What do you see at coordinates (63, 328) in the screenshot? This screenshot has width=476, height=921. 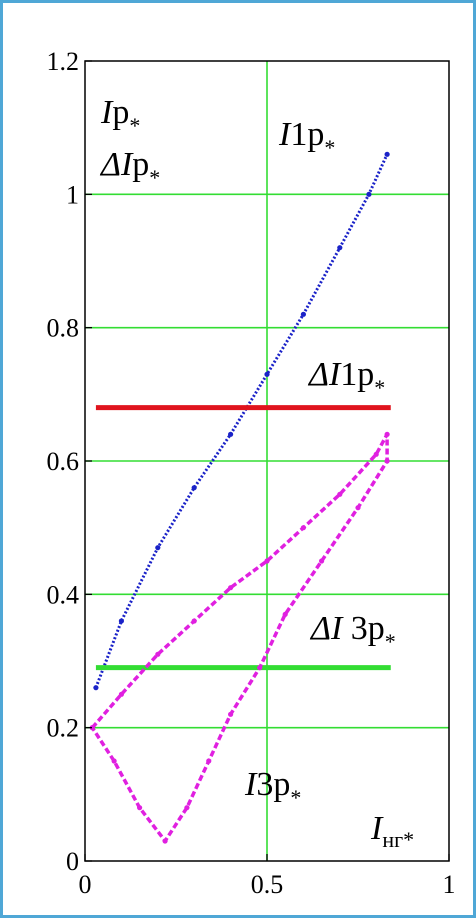 I see `y-tick-label: 0.8` at bounding box center [63, 328].